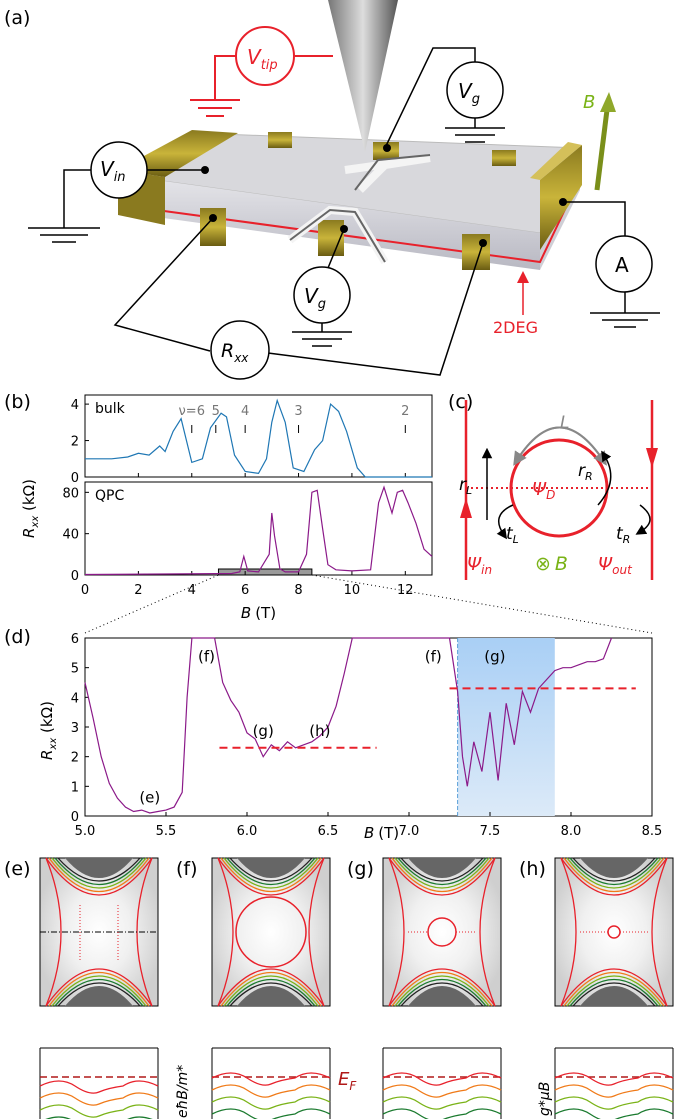 The image size is (679, 1119). I want to click on filling-factor-label: 4, so click(245, 411).